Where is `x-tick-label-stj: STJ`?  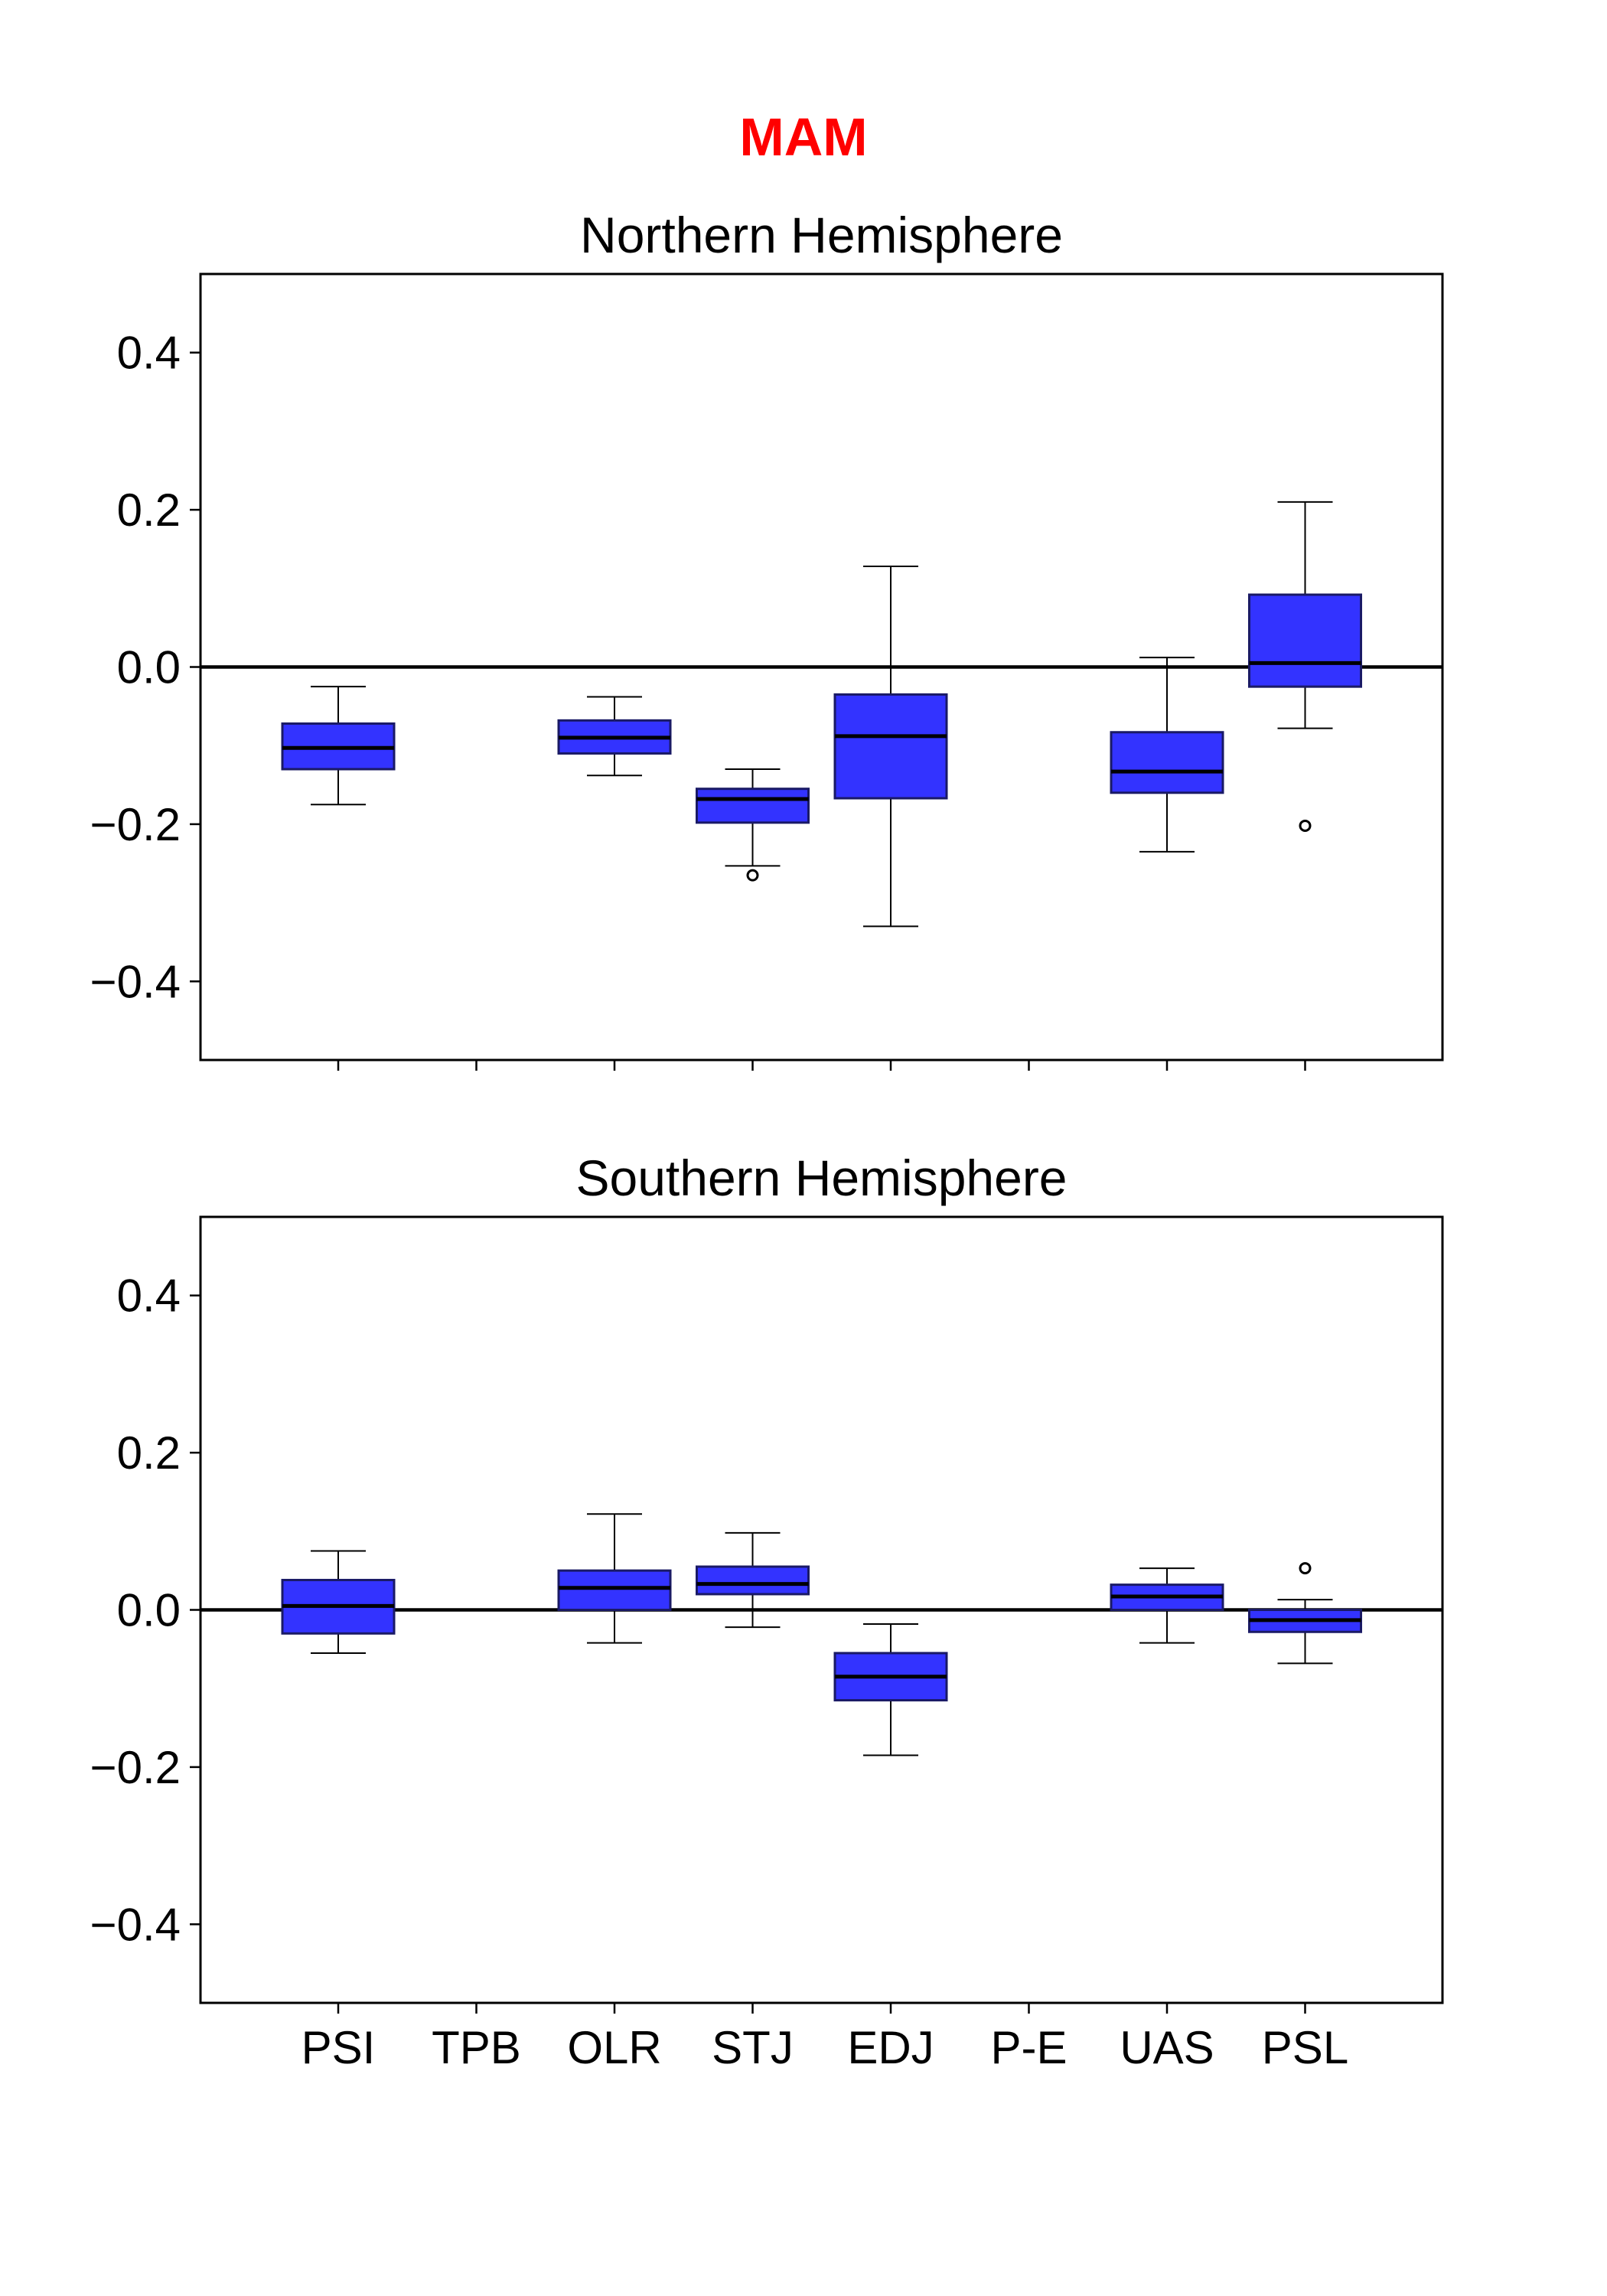 x-tick-label-stj: STJ is located at coordinates (753, 2047).